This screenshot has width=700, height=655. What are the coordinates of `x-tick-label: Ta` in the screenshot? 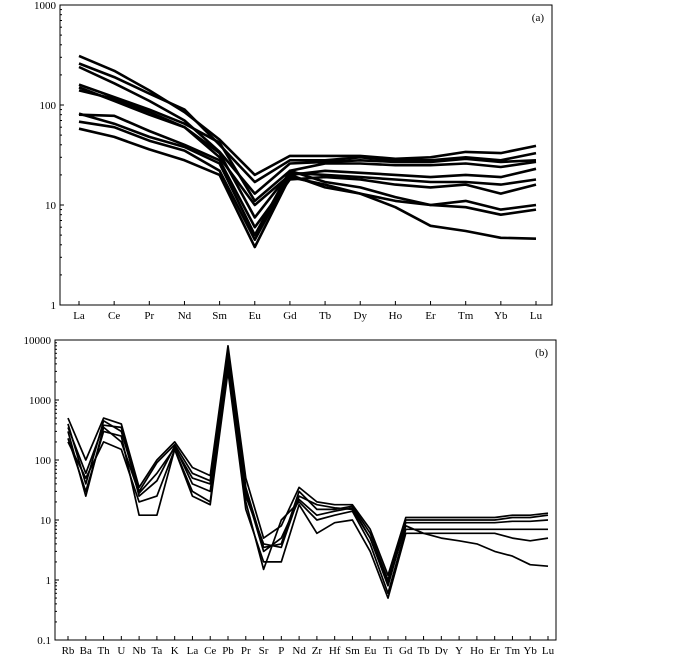 It's located at (156, 650).